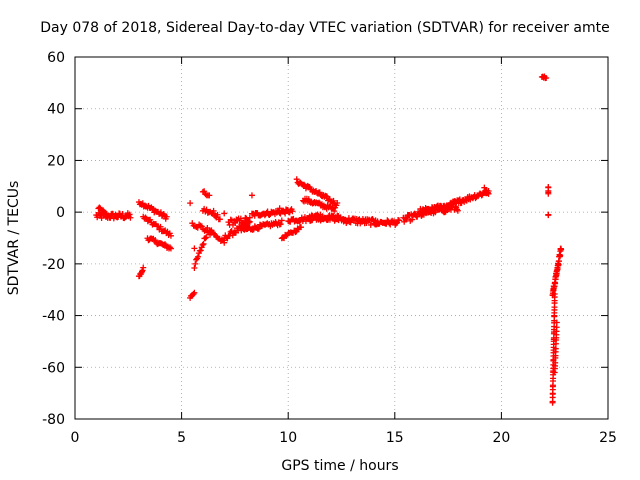  What do you see at coordinates (288, 438) in the screenshot?
I see `x-tick-label: 10` at bounding box center [288, 438].